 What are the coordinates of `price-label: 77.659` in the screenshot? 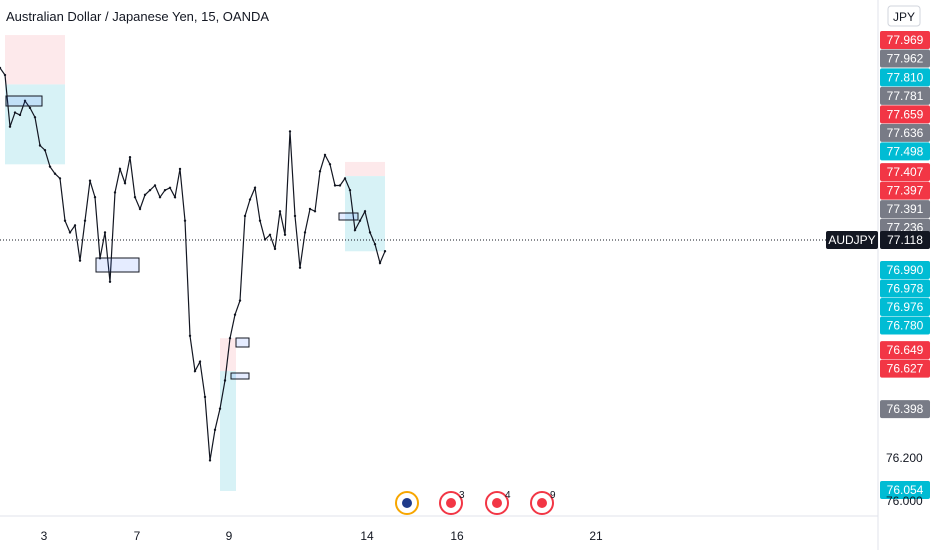 It's located at (905, 114).